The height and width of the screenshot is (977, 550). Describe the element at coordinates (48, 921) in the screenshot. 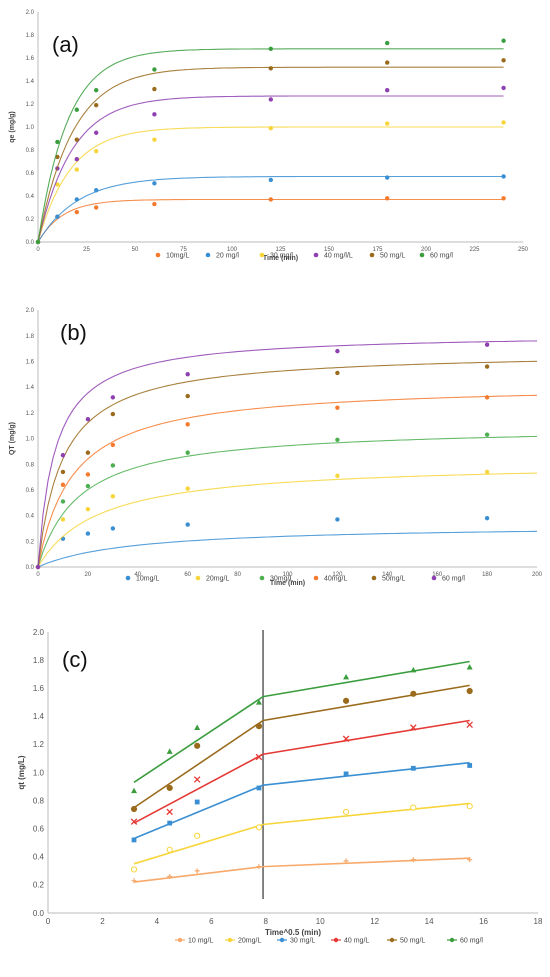

I see `x-tick-label: 0` at that location.